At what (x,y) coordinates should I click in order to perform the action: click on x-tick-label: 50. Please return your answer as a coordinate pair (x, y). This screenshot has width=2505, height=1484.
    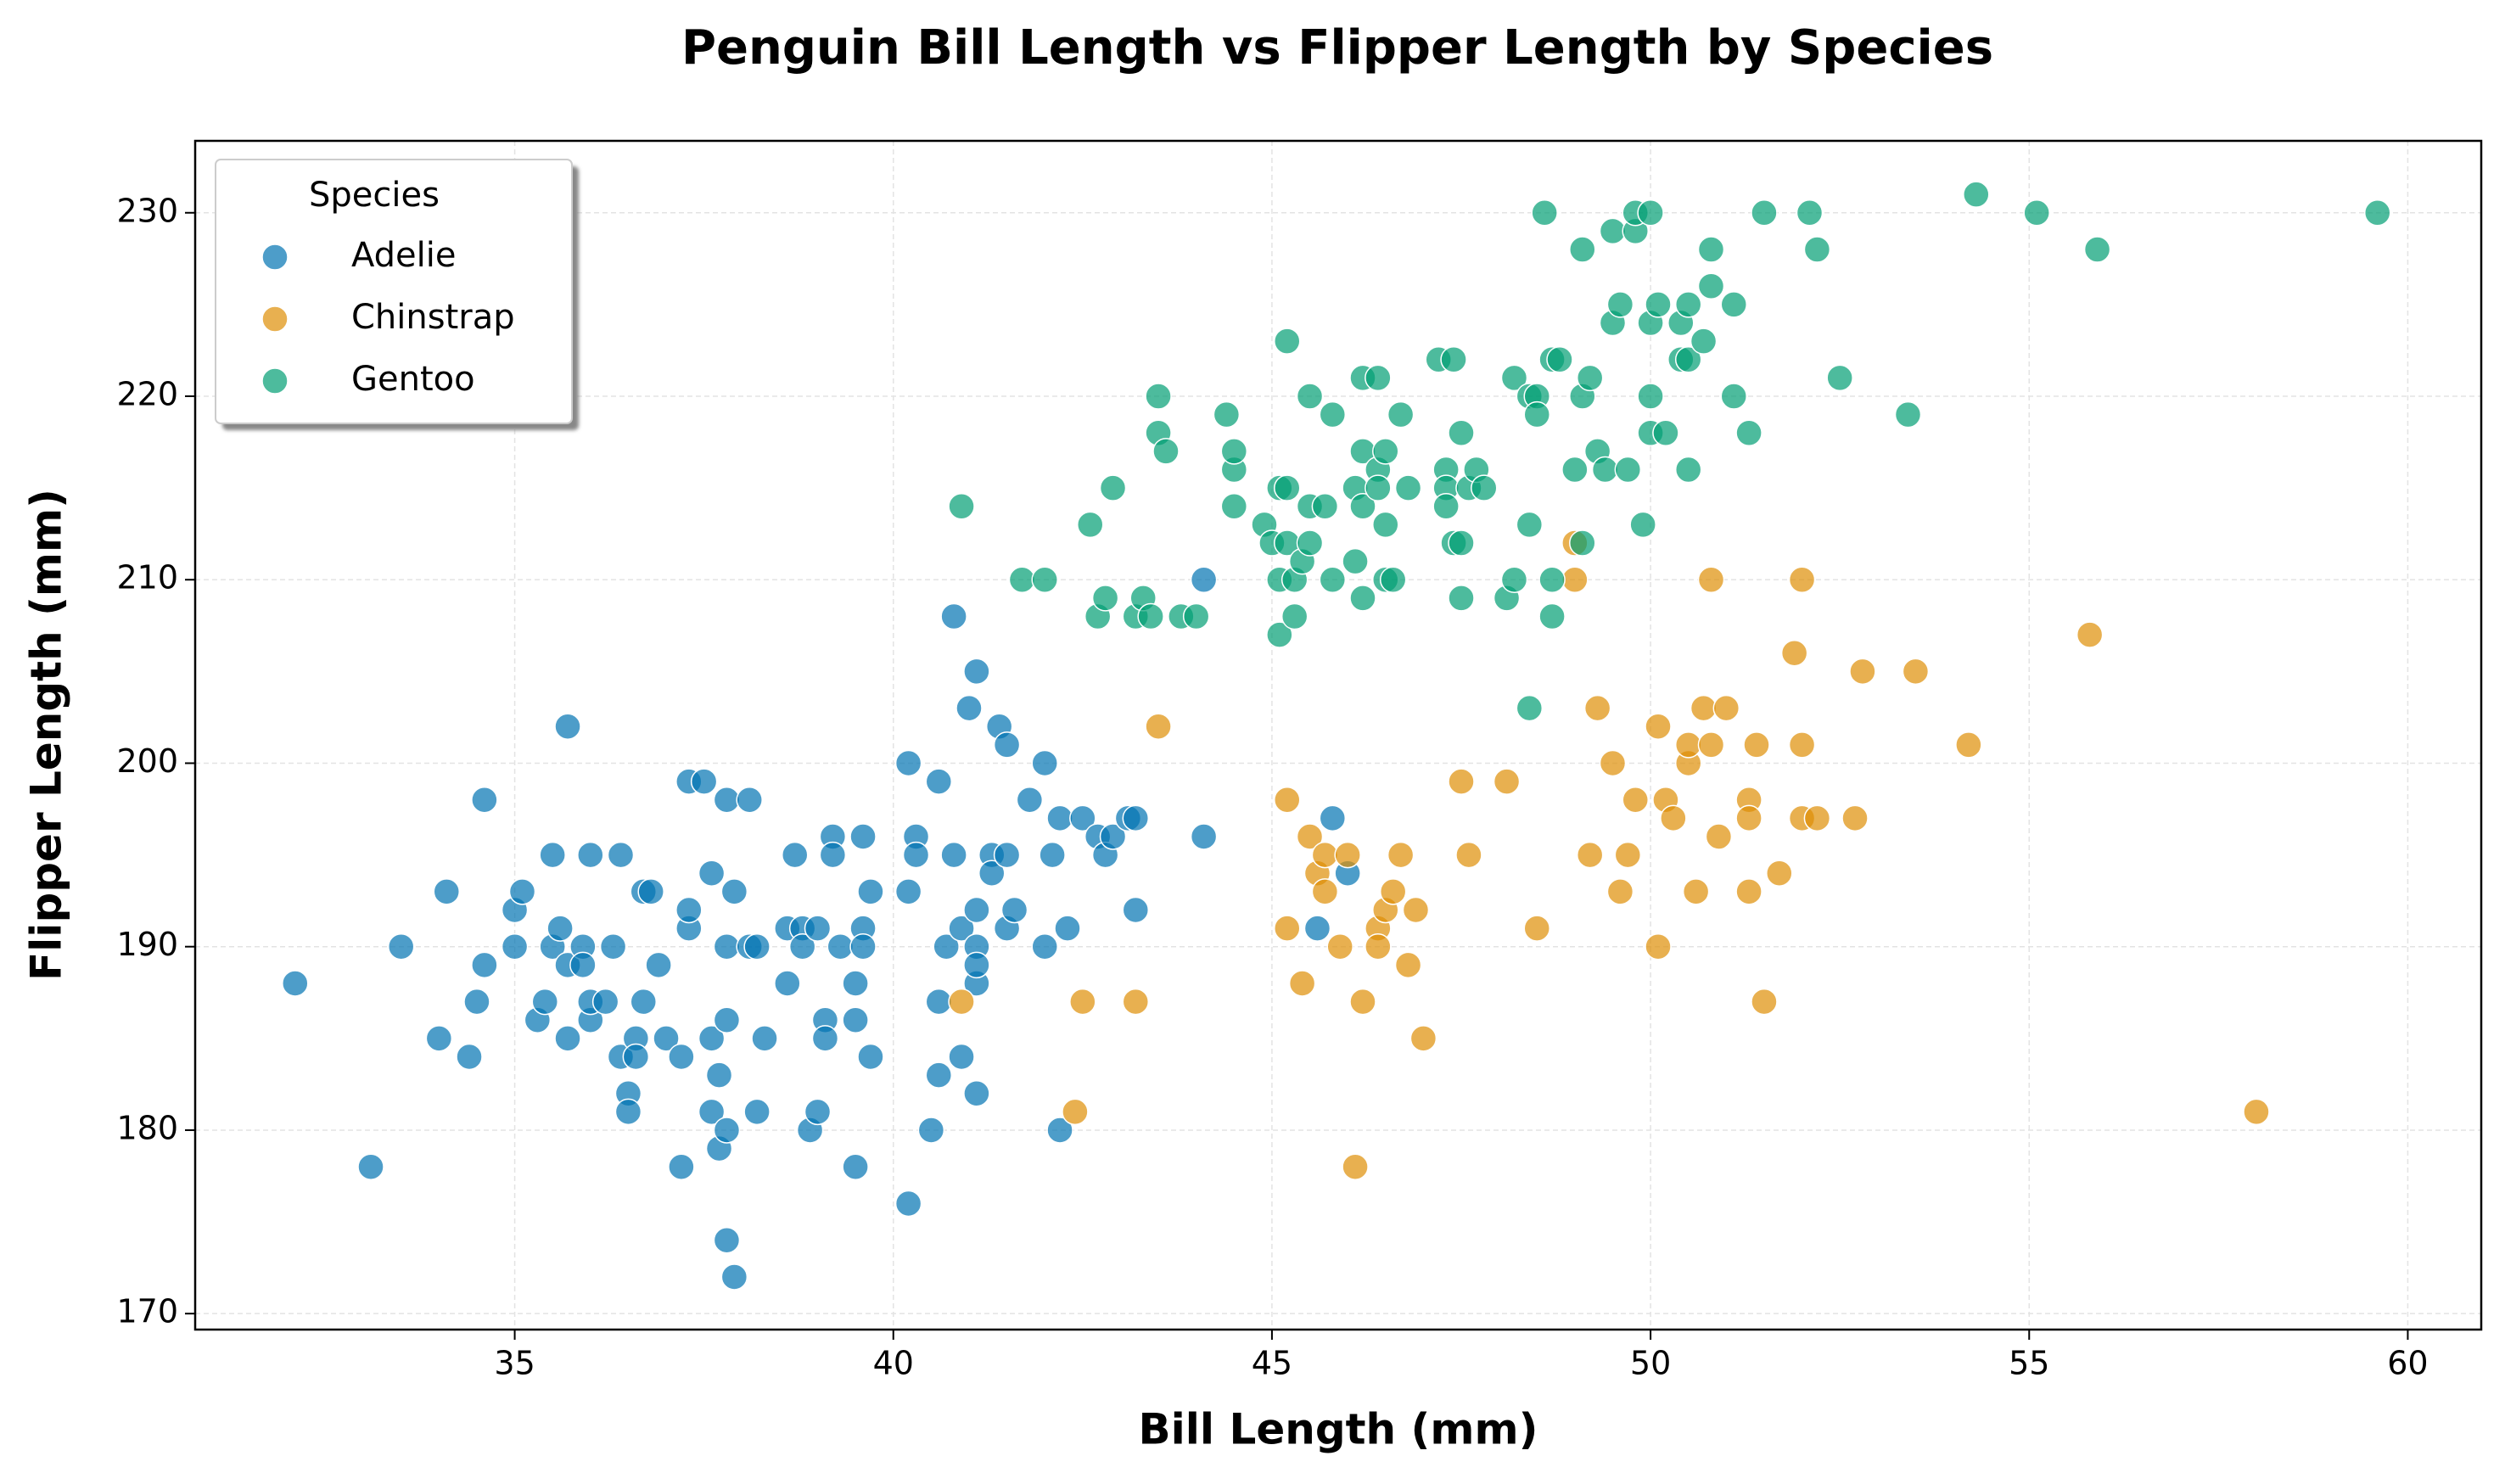
    Looking at the image, I should click on (1651, 1363).